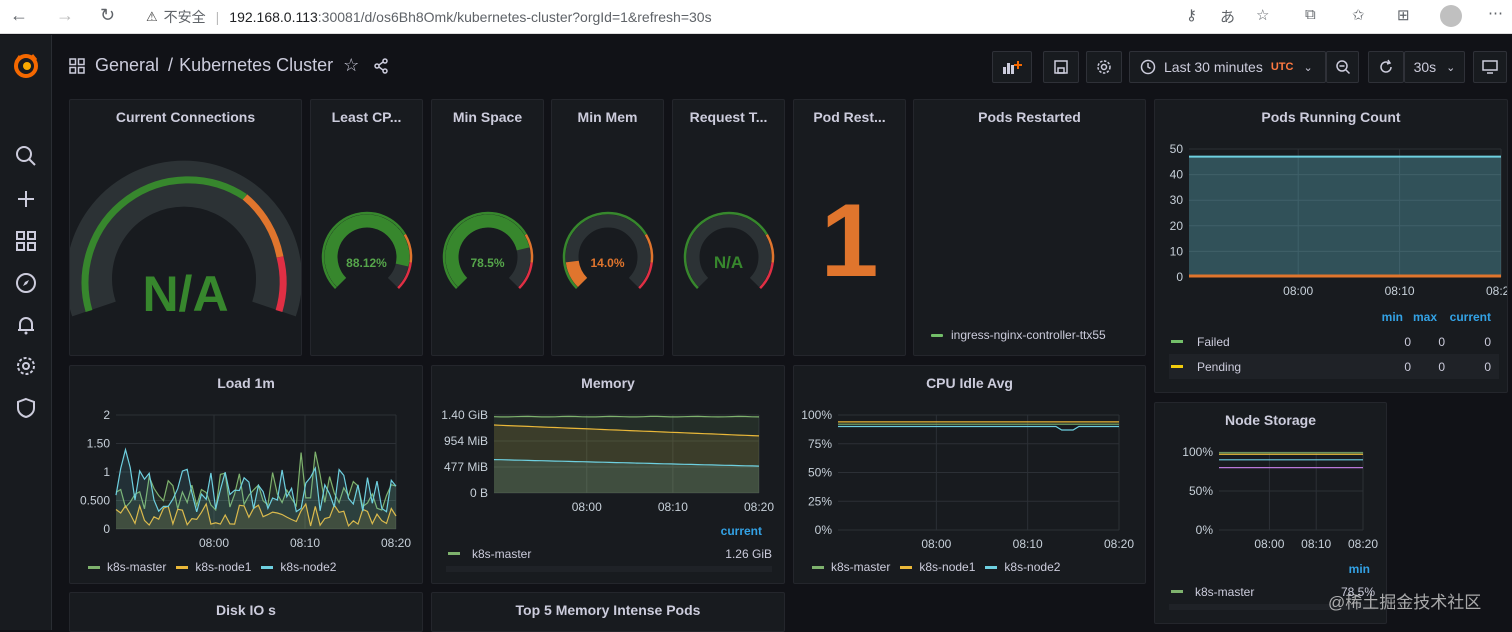 The image size is (1512, 632). I want to click on time-picker: Last 30 minutes UTC ⌄, so click(1227, 67).